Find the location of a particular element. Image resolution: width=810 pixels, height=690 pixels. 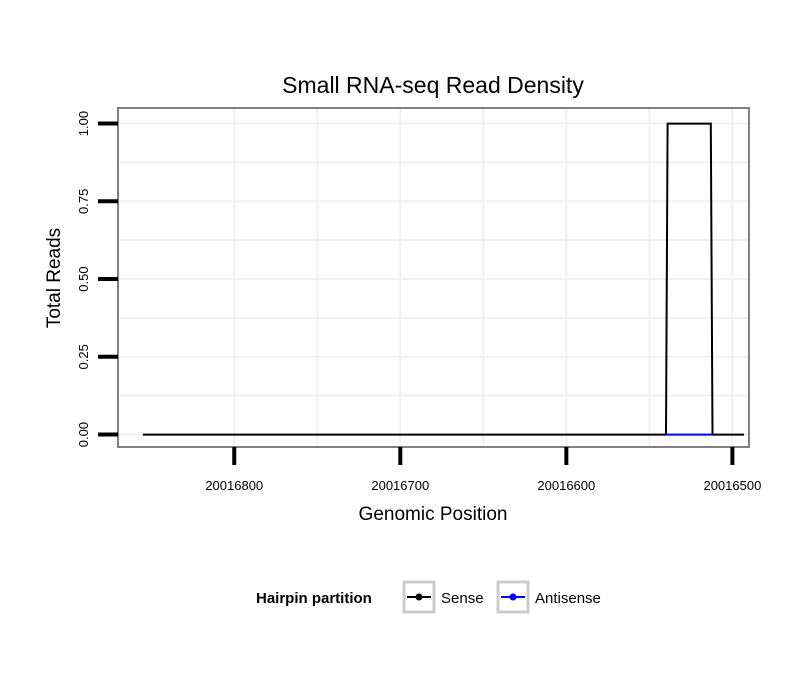

legend-items: Sense Antisense is located at coordinates (501, 597).